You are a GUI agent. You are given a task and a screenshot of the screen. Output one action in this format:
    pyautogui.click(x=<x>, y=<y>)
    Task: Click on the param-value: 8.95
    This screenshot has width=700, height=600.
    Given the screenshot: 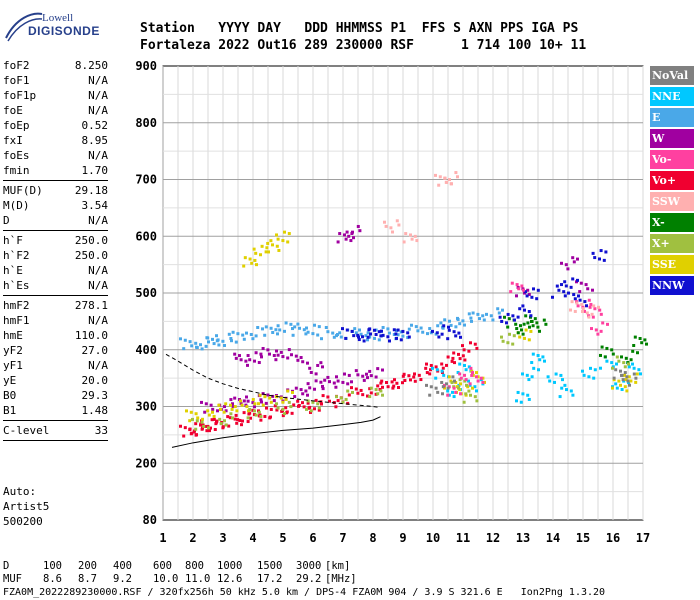 What is the action you would take?
    pyautogui.click(x=95, y=140)
    